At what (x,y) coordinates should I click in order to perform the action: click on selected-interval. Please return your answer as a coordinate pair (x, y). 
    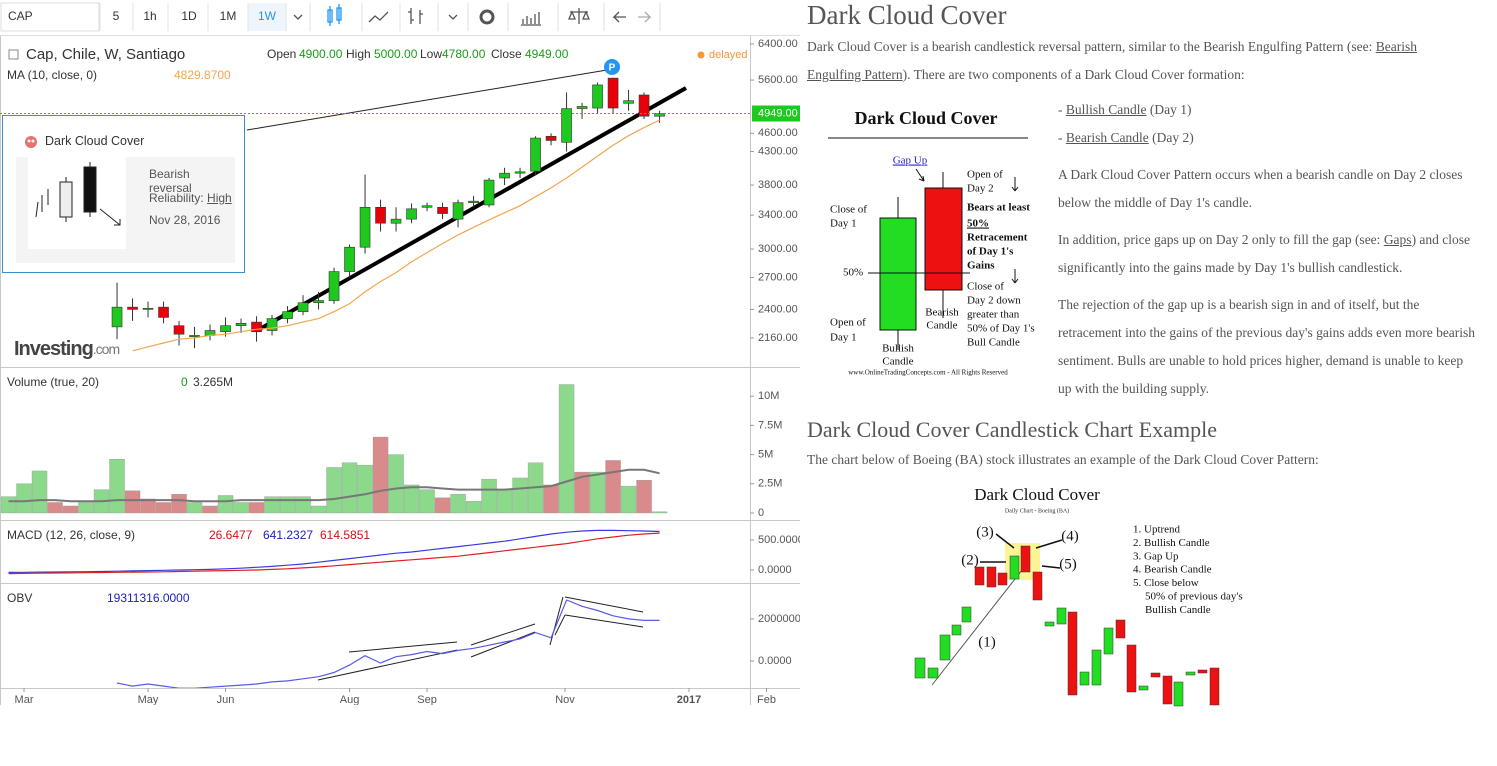
    Looking at the image, I should click on (267, 17).